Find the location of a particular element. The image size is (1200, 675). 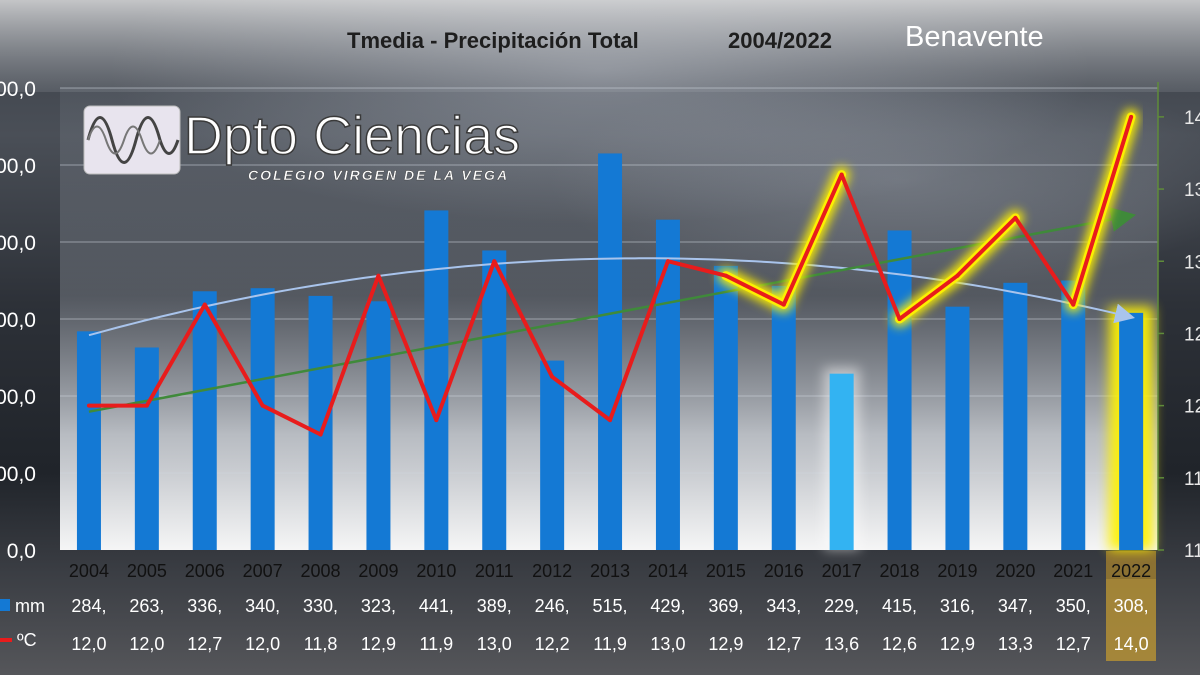

wave-icon is located at coordinates (133, 140).